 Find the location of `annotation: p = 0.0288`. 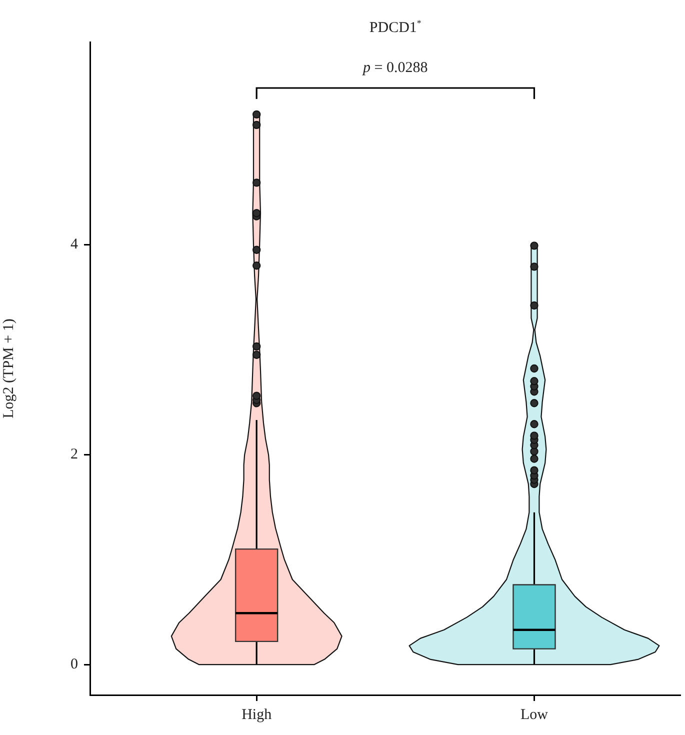

annotation: p = 0.0288 is located at coordinates (395, 68).